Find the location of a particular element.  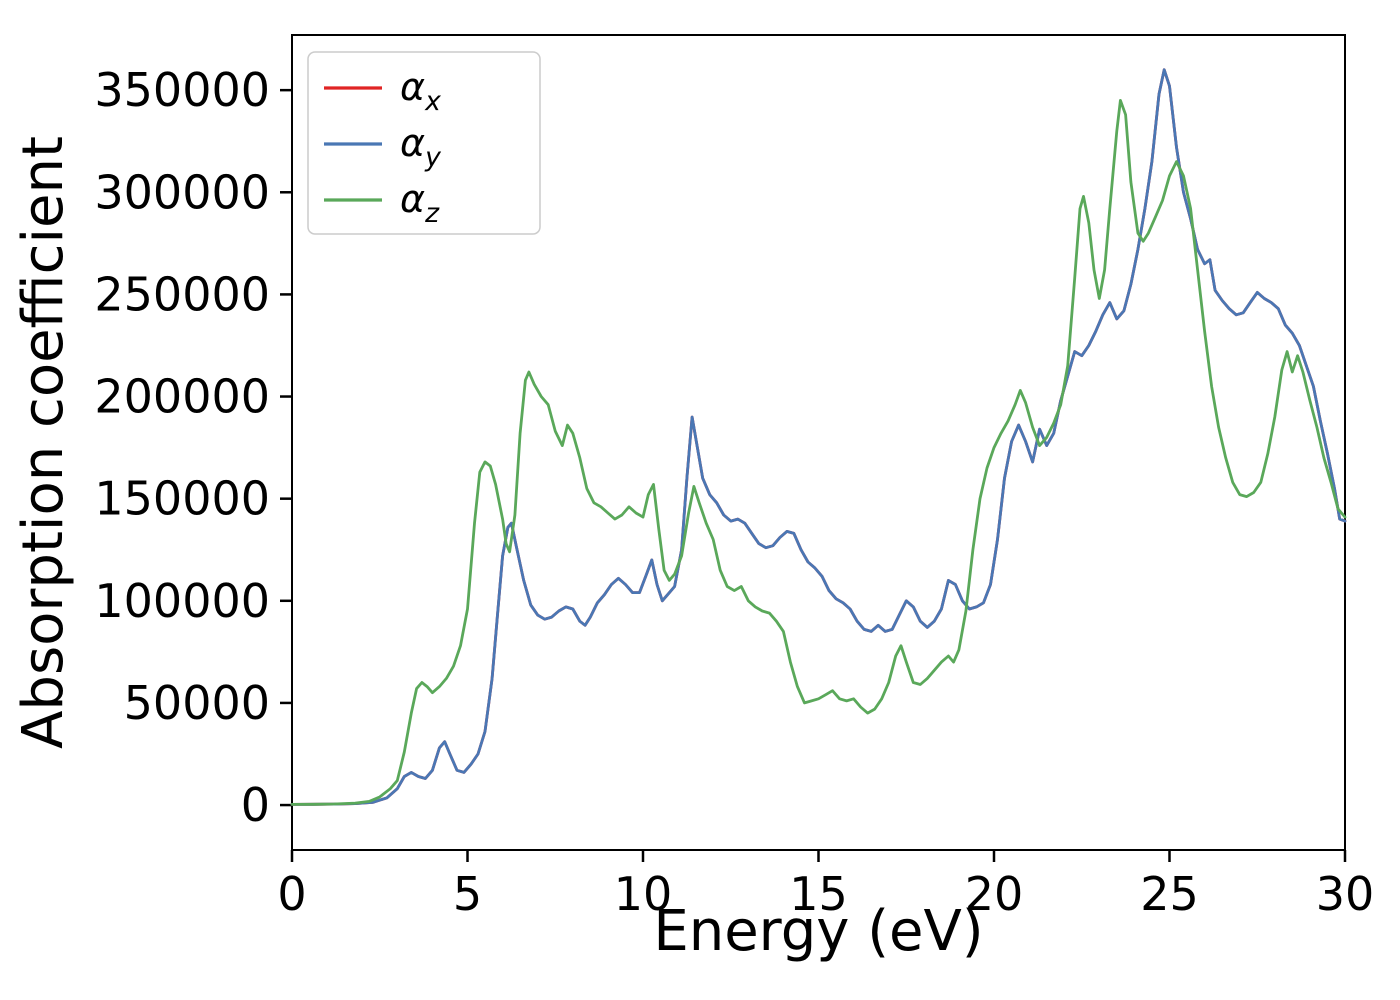

y-tick-label: 350000 is located at coordinates (182, 90).